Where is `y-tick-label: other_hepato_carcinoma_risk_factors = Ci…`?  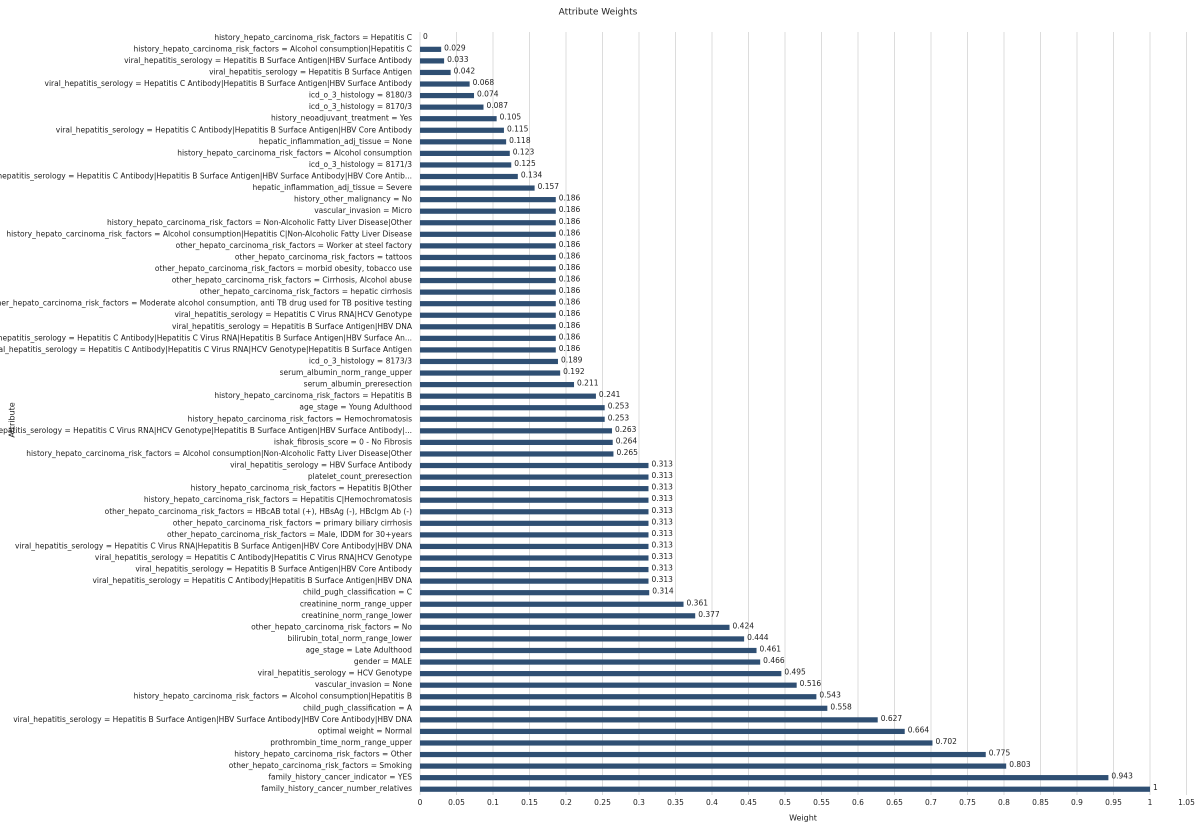 y-tick-label: other_hepato_carcinoma_risk_factors = Ci… is located at coordinates (292, 280).